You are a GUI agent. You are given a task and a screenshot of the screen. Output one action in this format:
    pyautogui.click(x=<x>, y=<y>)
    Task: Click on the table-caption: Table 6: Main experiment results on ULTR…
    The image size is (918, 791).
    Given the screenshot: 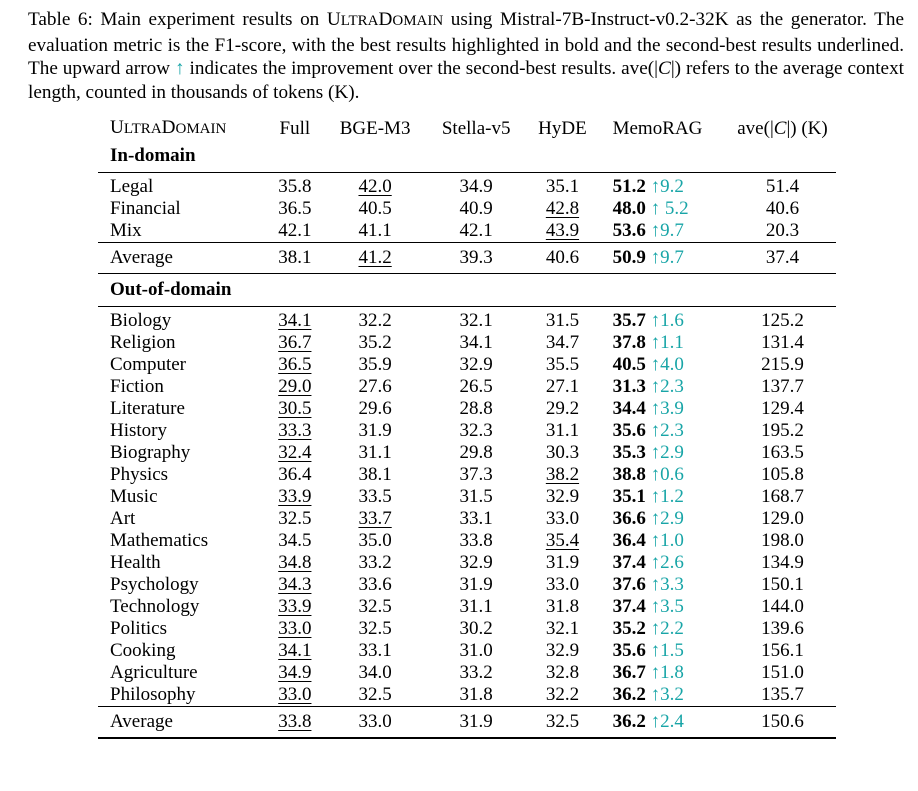 What is the action you would take?
    pyautogui.click(x=466, y=56)
    